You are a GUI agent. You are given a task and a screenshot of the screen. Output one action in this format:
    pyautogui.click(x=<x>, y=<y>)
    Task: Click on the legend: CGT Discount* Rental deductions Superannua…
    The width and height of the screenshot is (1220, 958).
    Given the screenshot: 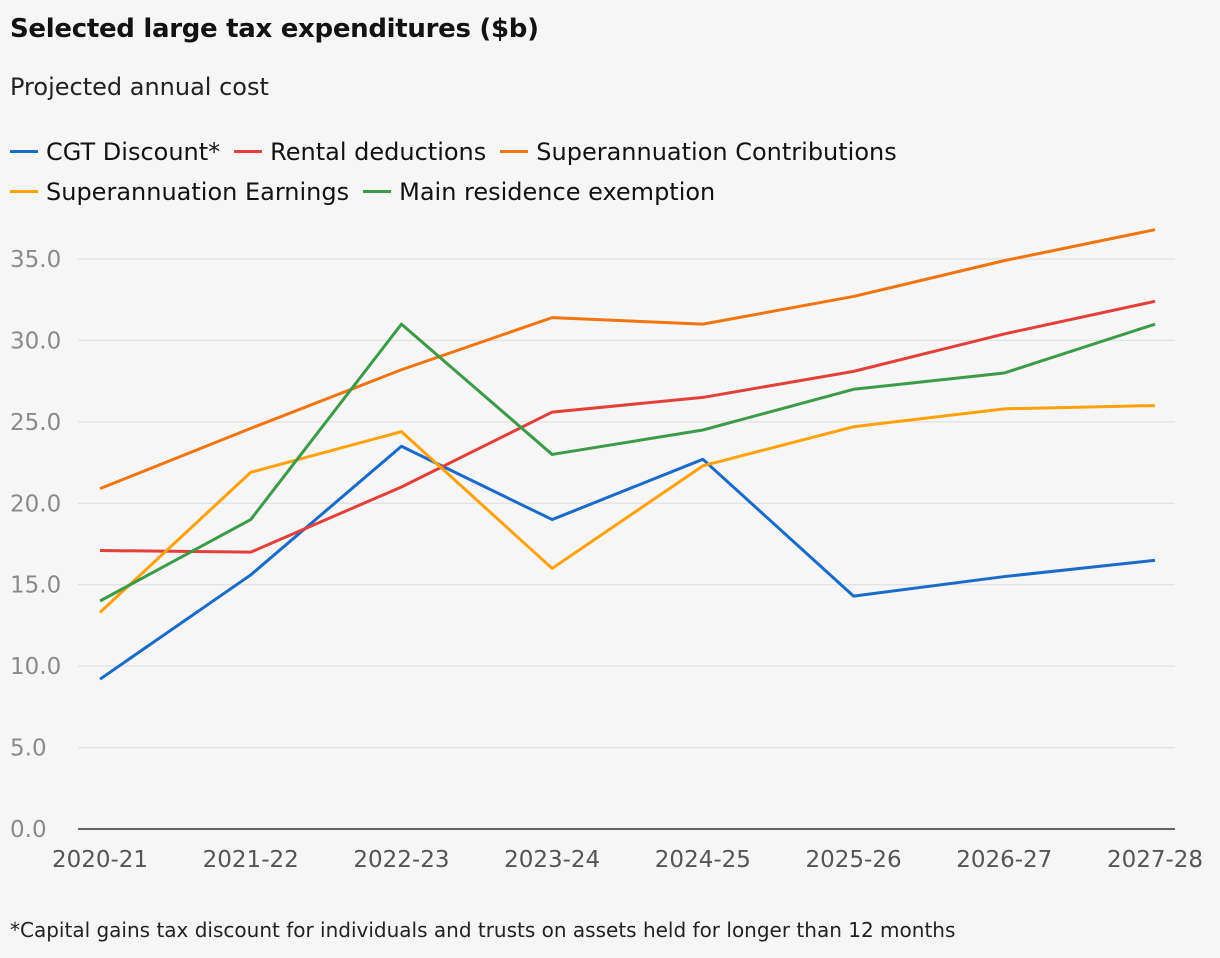 What is the action you would take?
    pyautogui.click(x=510, y=172)
    